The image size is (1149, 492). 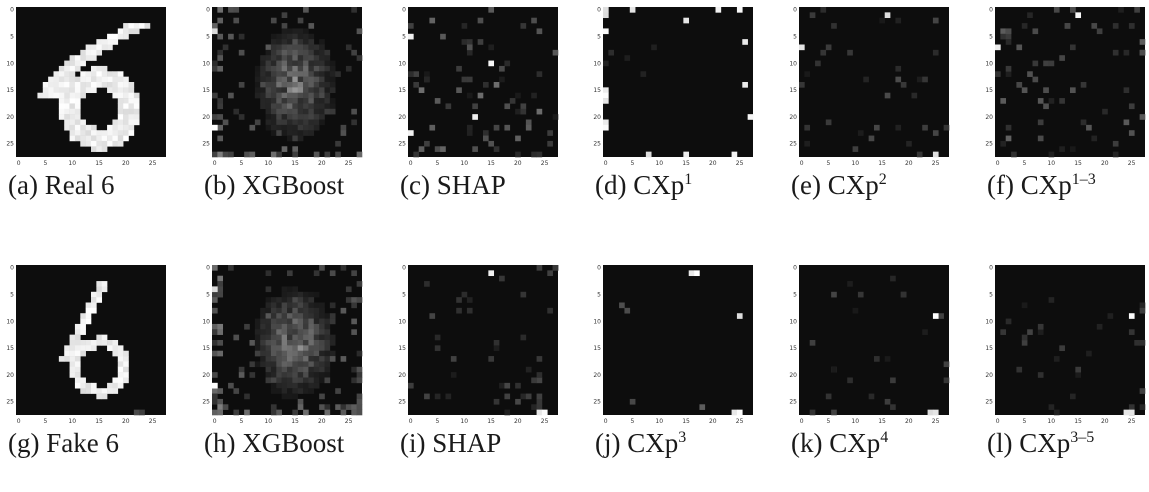 What do you see at coordinates (810, 443) in the screenshot?
I see `caption-letter: (k)` at bounding box center [810, 443].